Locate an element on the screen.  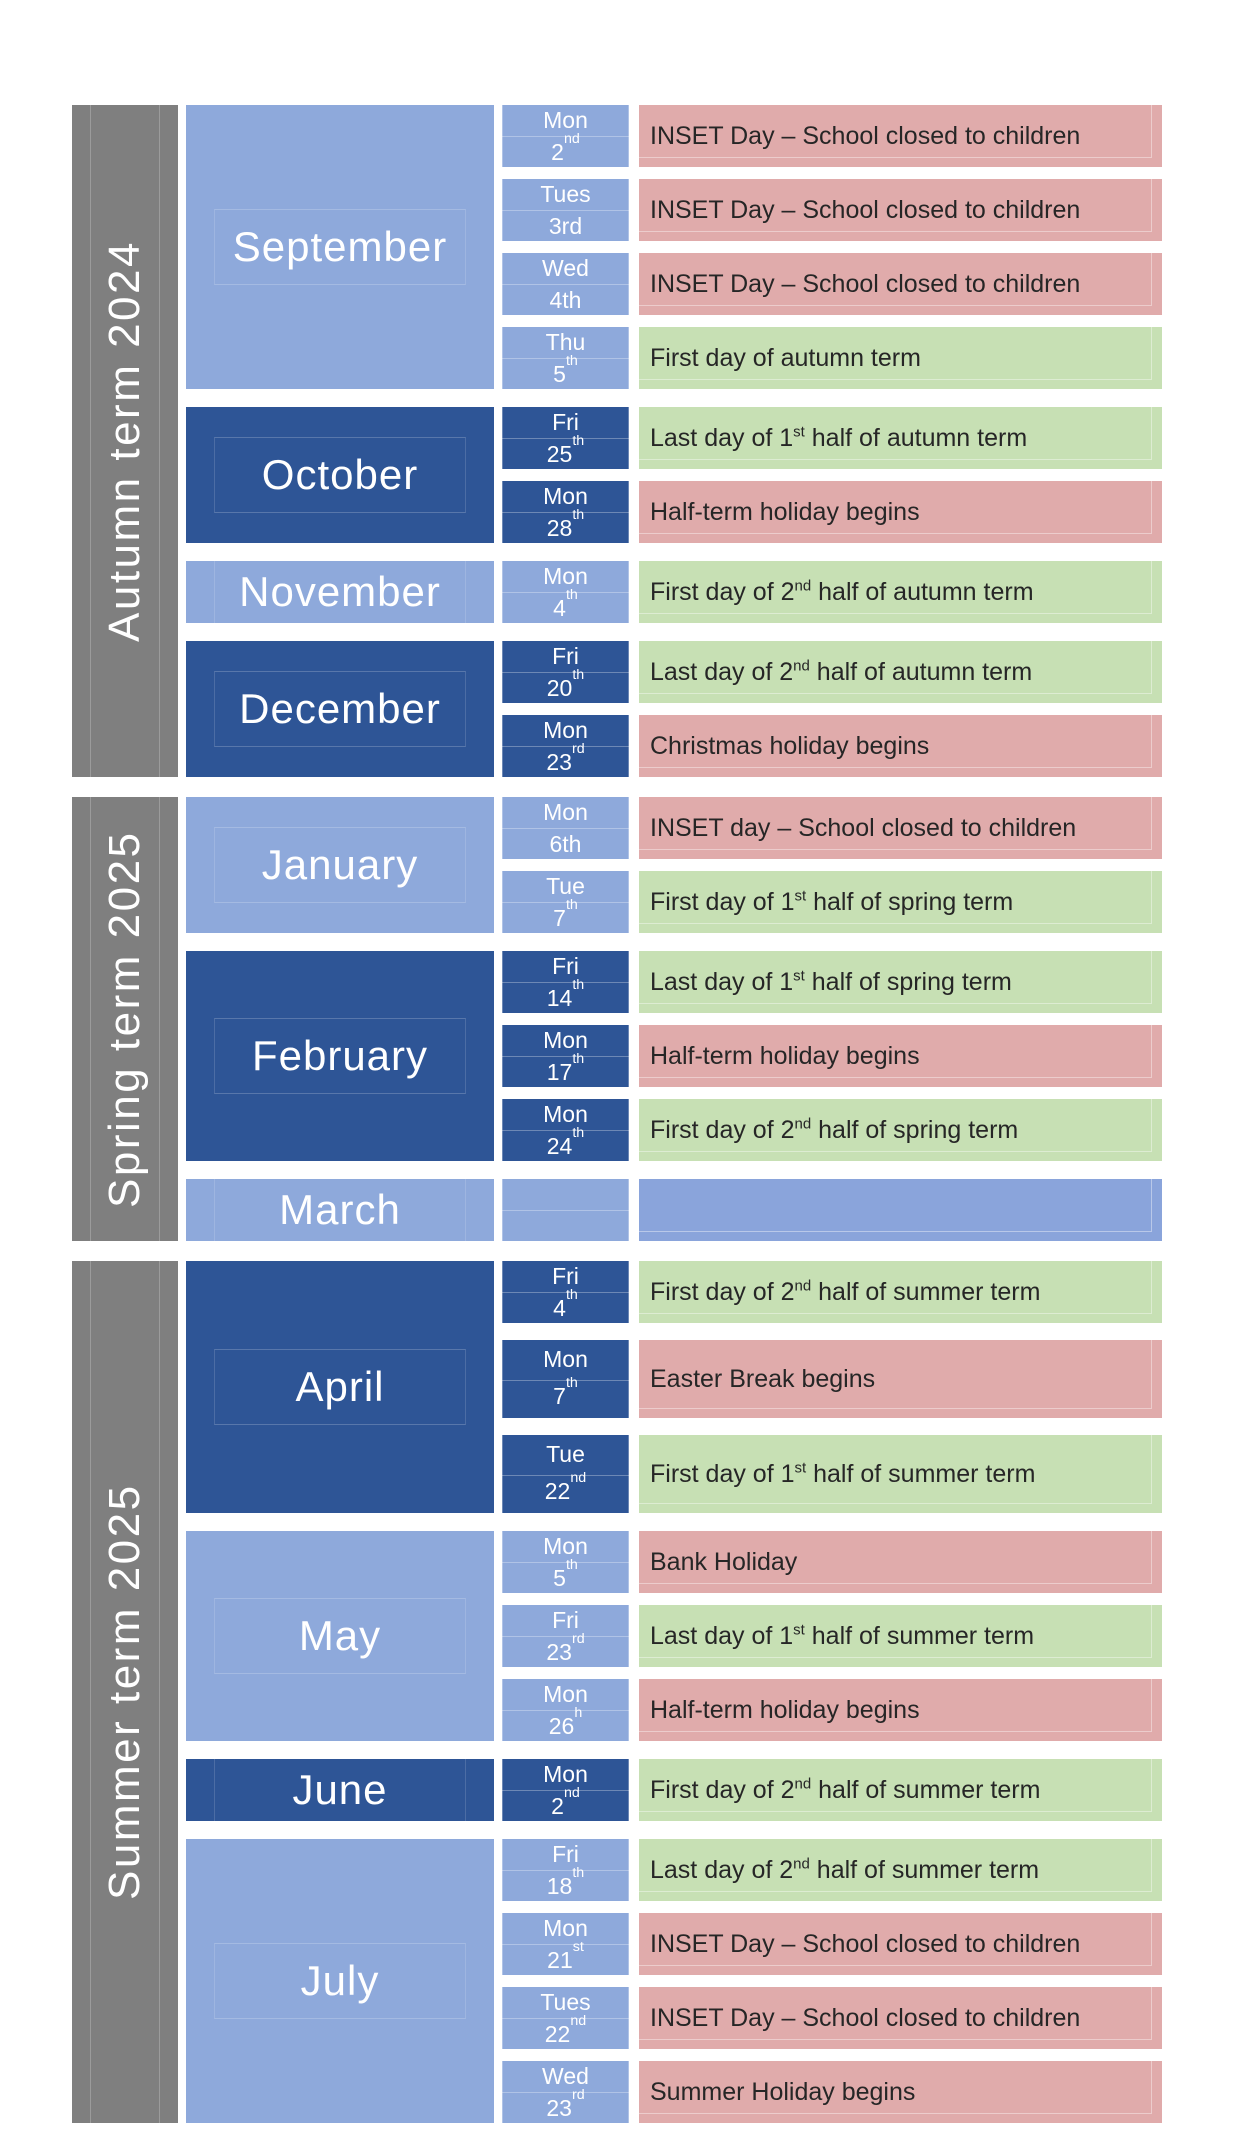
date-number: 24 is located at coordinates (559, 1146).